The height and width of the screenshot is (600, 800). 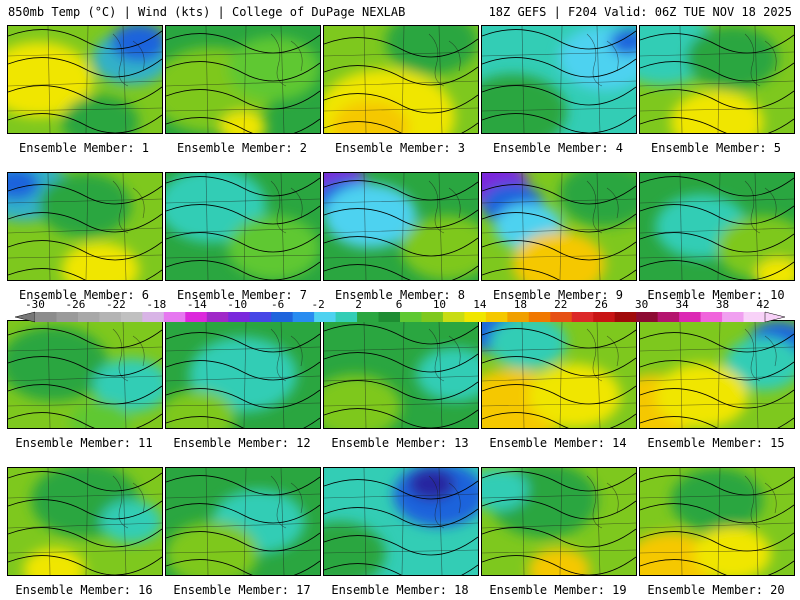 I want to click on ensemble-member-19-label: Ensemble Member: 19, so click(x=558, y=590).